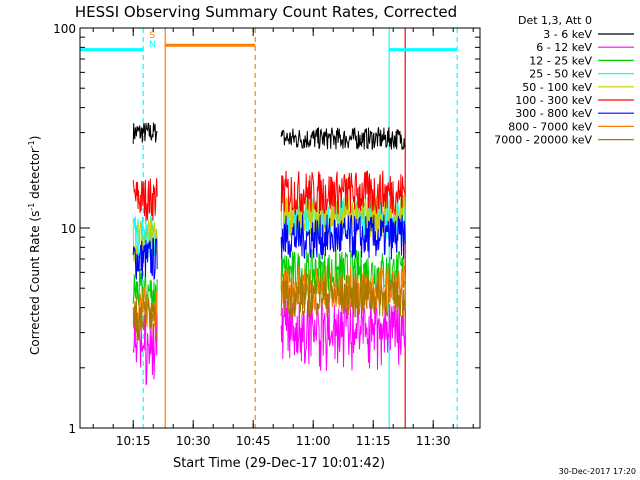 Image resolution: width=640 pixels, height=480 pixels. I want to click on legend-label: 800 - 7000 keV, so click(550, 126).